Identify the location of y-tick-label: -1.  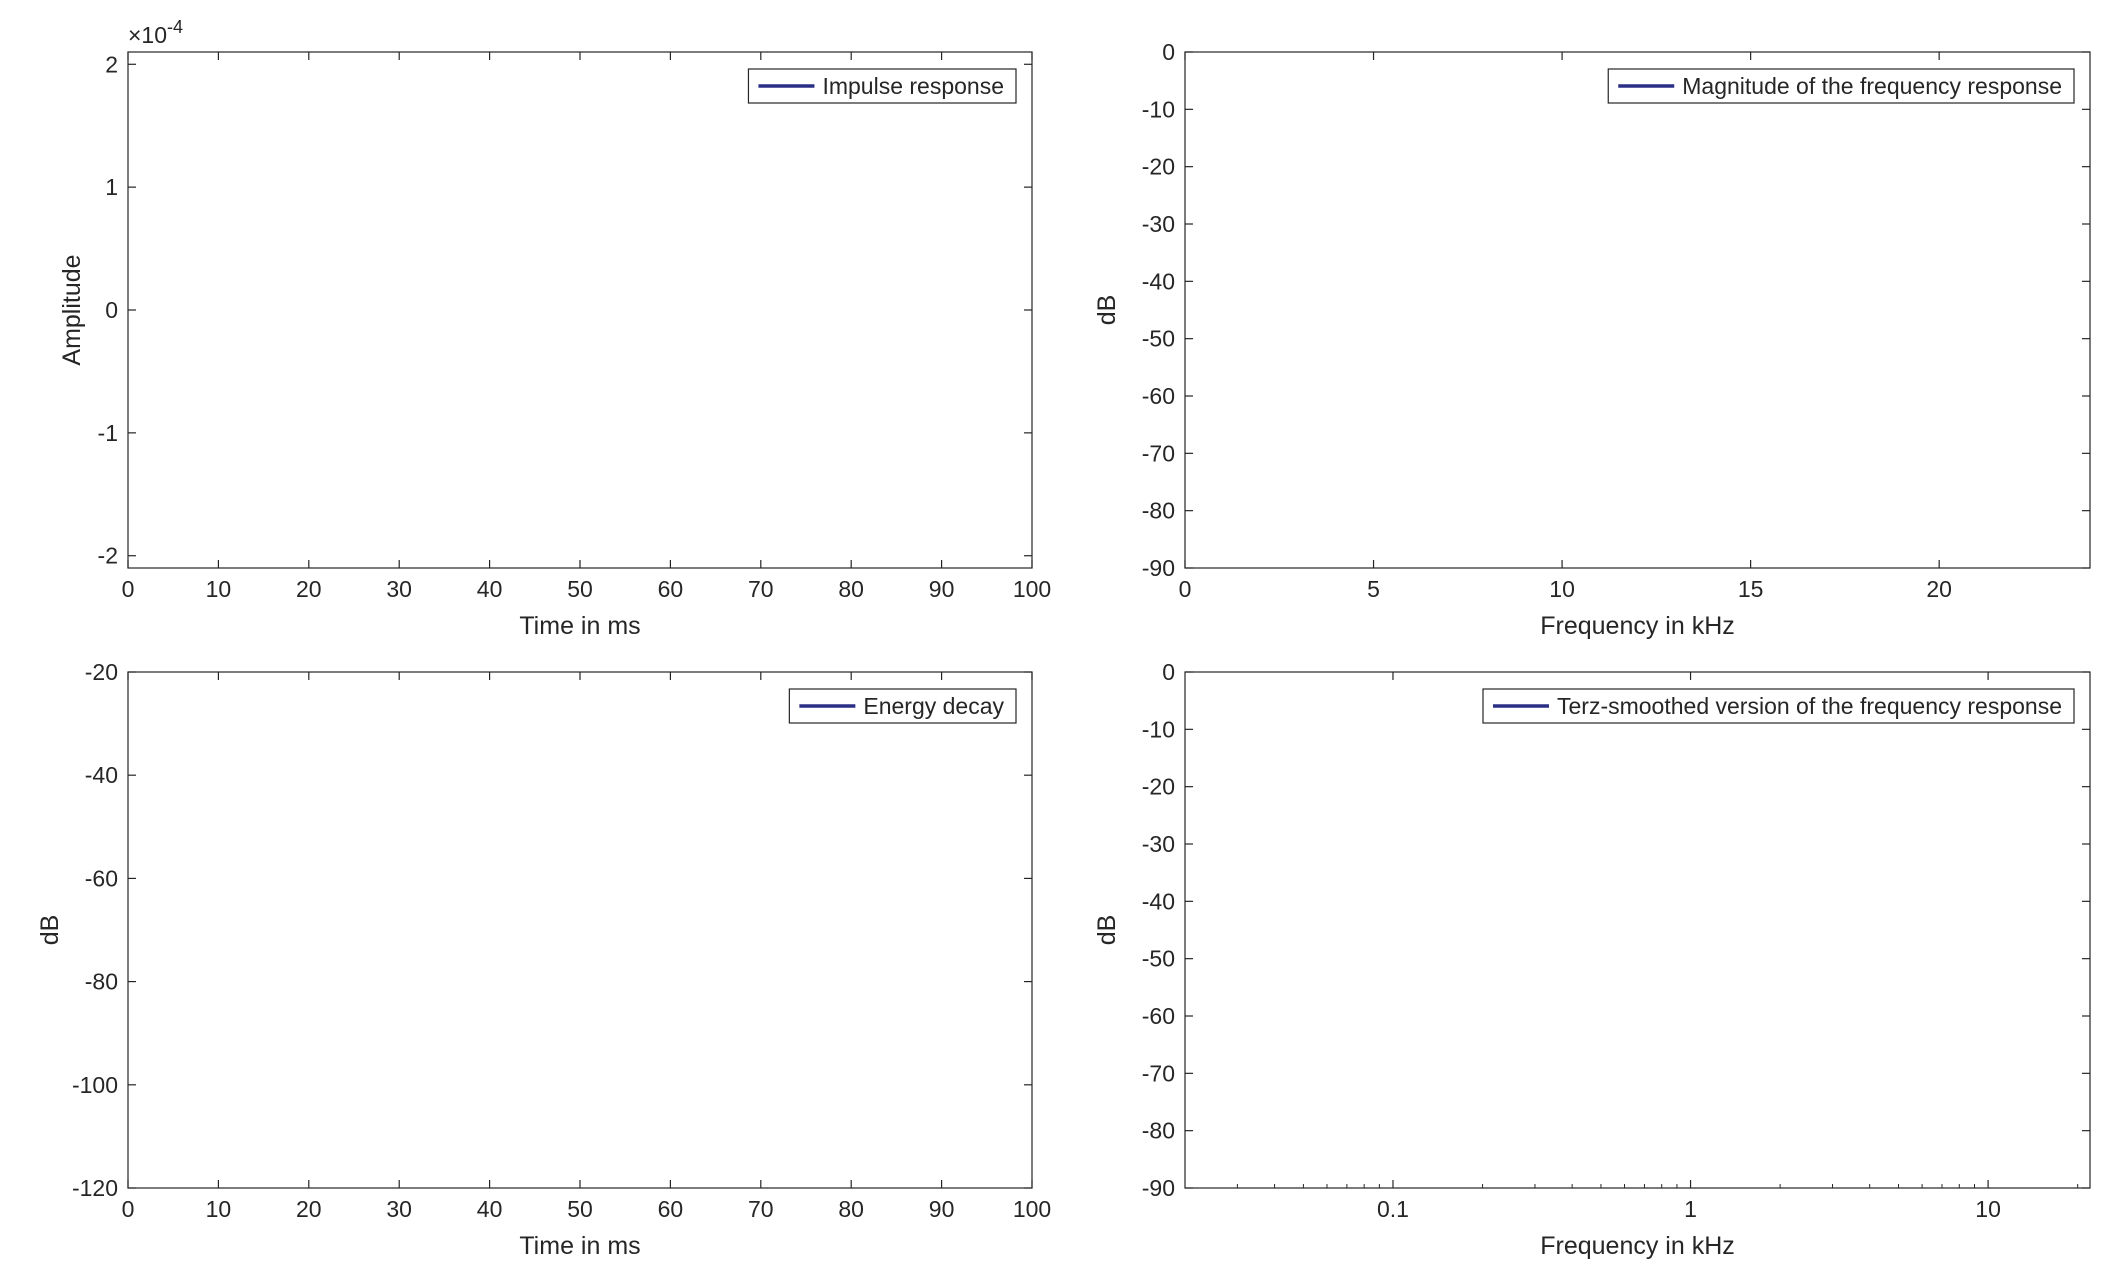
(108, 433).